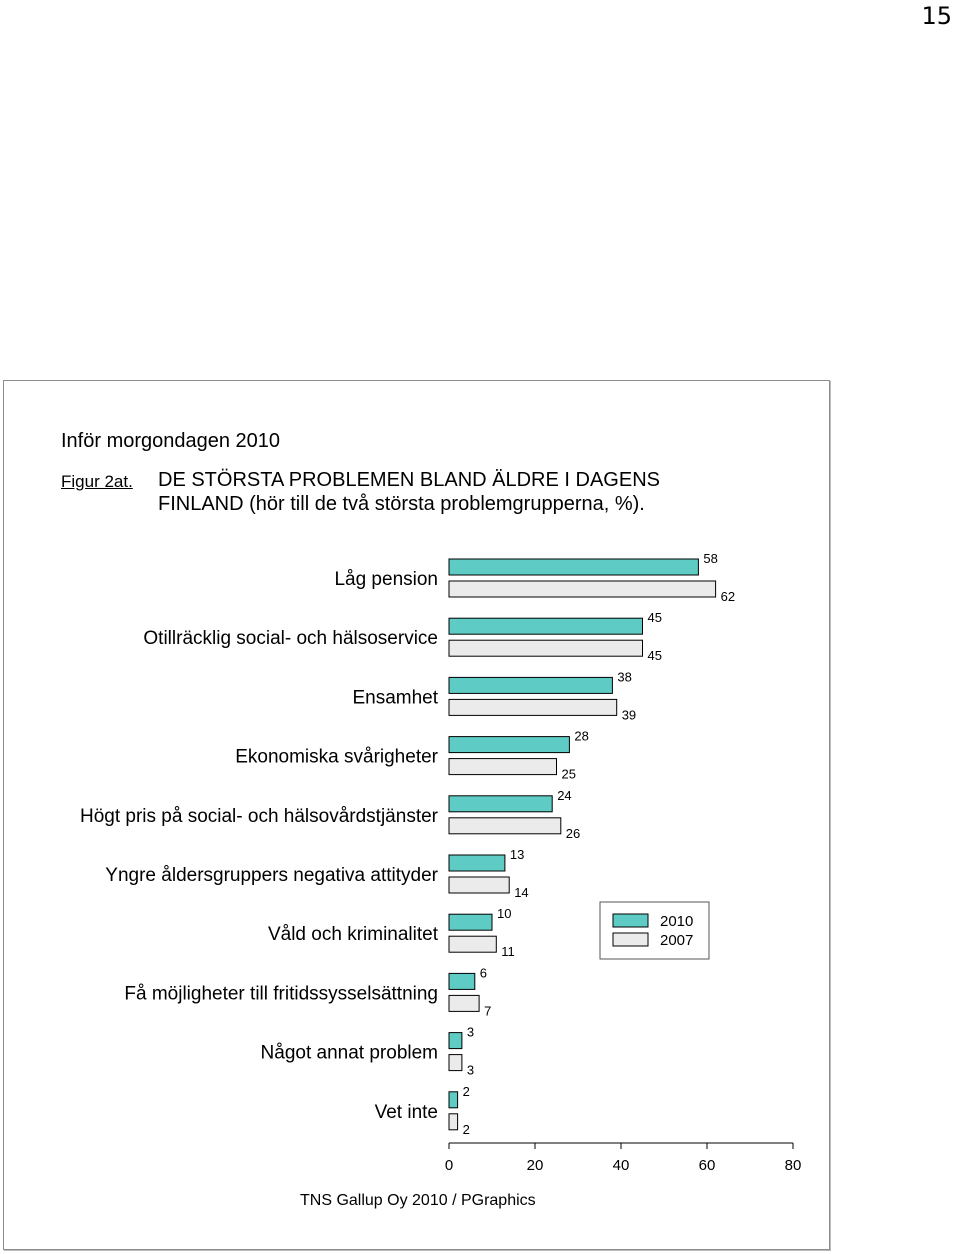 The image size is (960, 1254). I want to click on x-tick-label: 0, so click(449, 1165).